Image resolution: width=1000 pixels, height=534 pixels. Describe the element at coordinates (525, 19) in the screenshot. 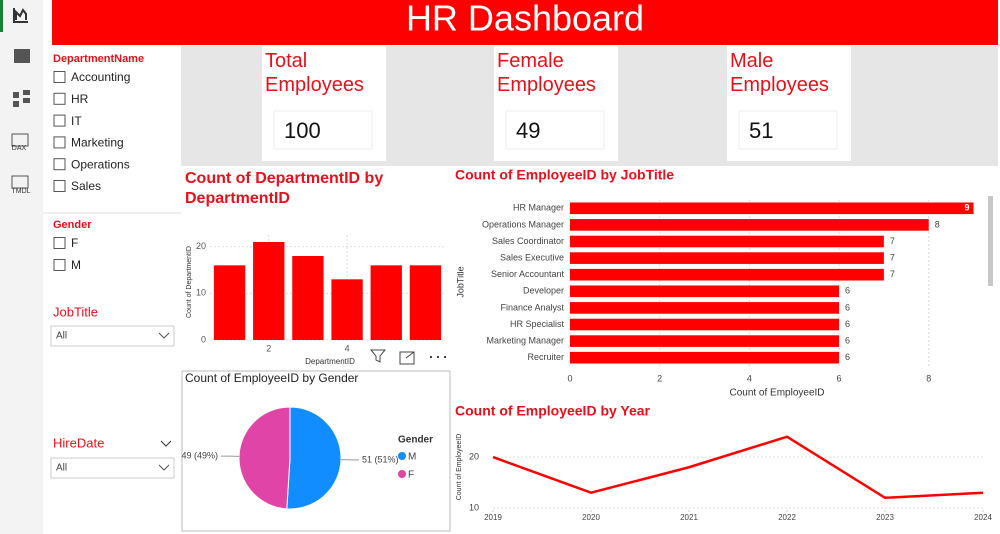

I see `header-title: HR Dashboard` at that location.